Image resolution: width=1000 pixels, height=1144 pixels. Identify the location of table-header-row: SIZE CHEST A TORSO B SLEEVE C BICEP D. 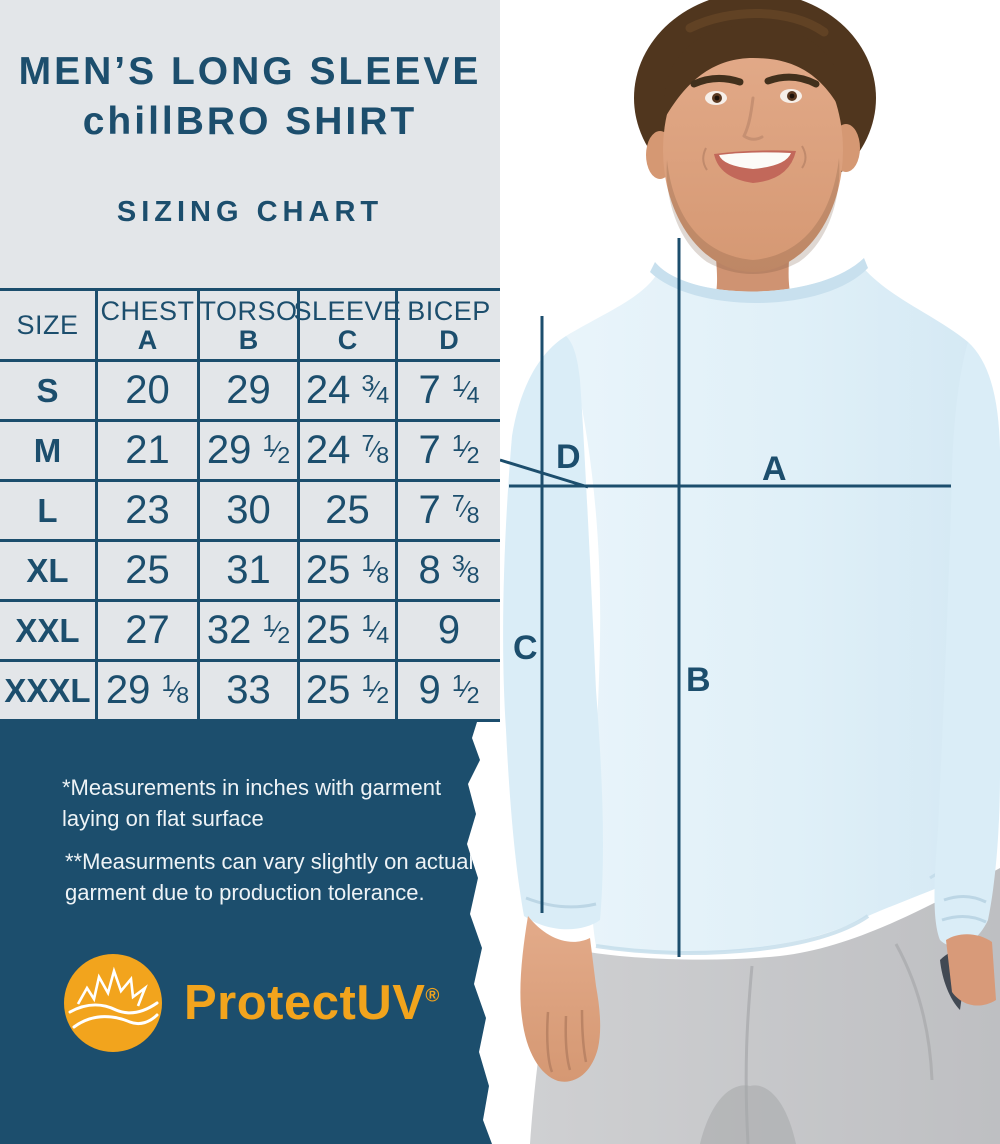
(250, 326).